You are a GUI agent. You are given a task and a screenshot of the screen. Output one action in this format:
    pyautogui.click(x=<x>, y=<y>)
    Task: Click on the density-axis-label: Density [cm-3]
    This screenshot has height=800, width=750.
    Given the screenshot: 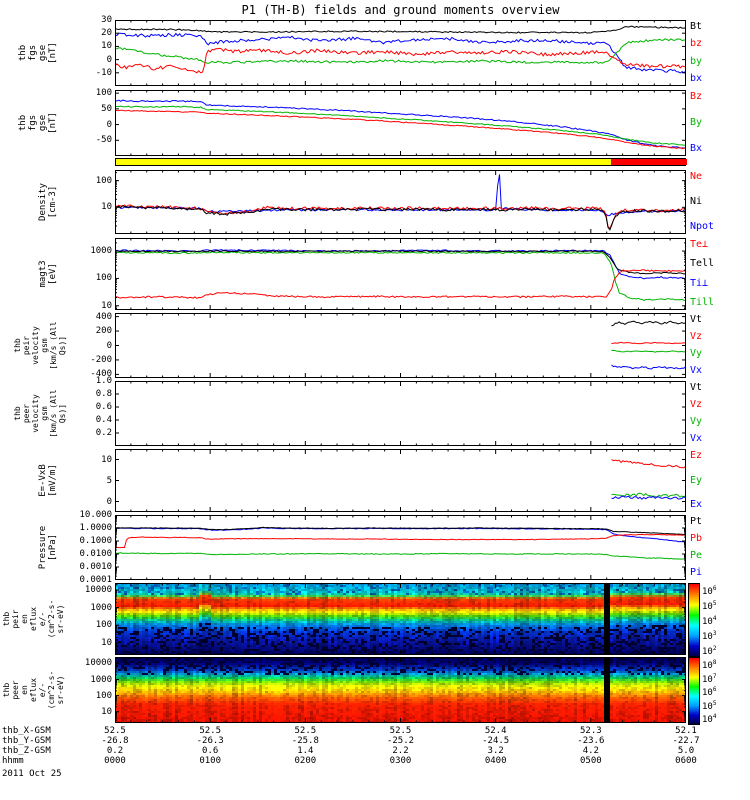 What is the action you would take?
    pyautogui.click(x=48, y=202)
    